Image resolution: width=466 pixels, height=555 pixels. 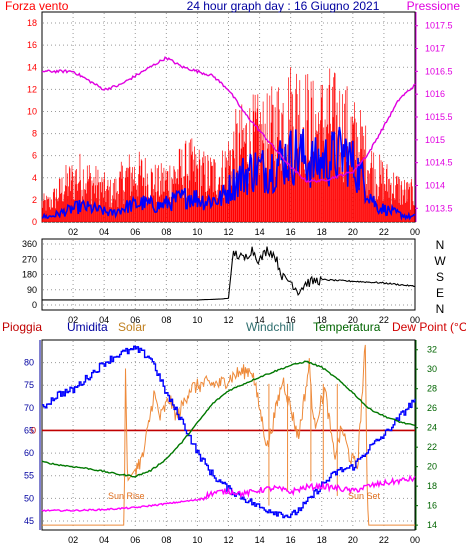 I want to click on pressure-y-tick-label: 1016, so click(x=435, y=94).